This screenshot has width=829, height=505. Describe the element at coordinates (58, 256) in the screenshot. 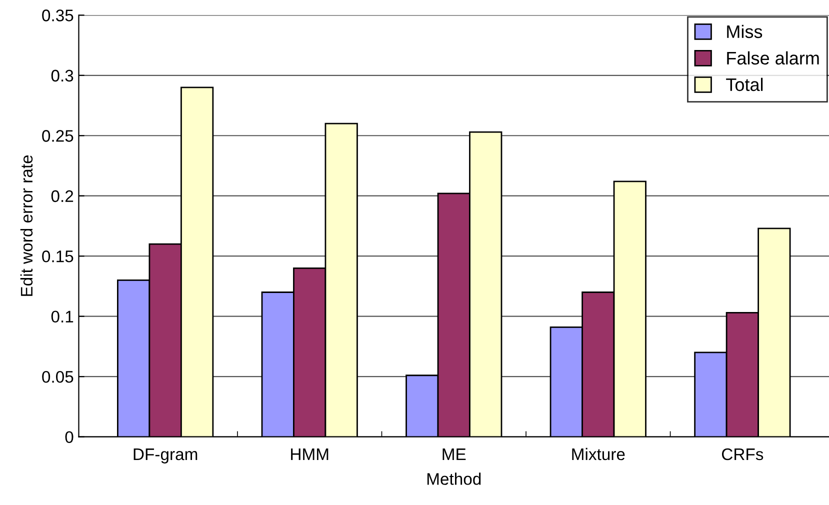

I see `y-tick-label: 0.15` at that location.